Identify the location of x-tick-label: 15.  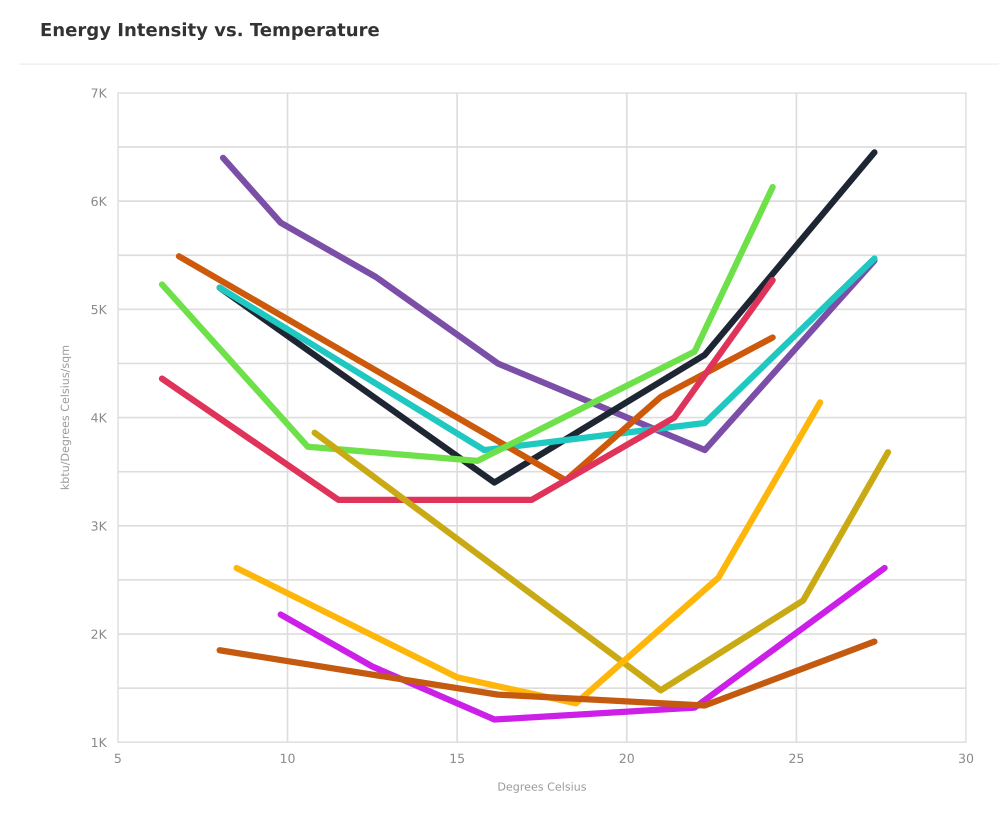
(457, 759).